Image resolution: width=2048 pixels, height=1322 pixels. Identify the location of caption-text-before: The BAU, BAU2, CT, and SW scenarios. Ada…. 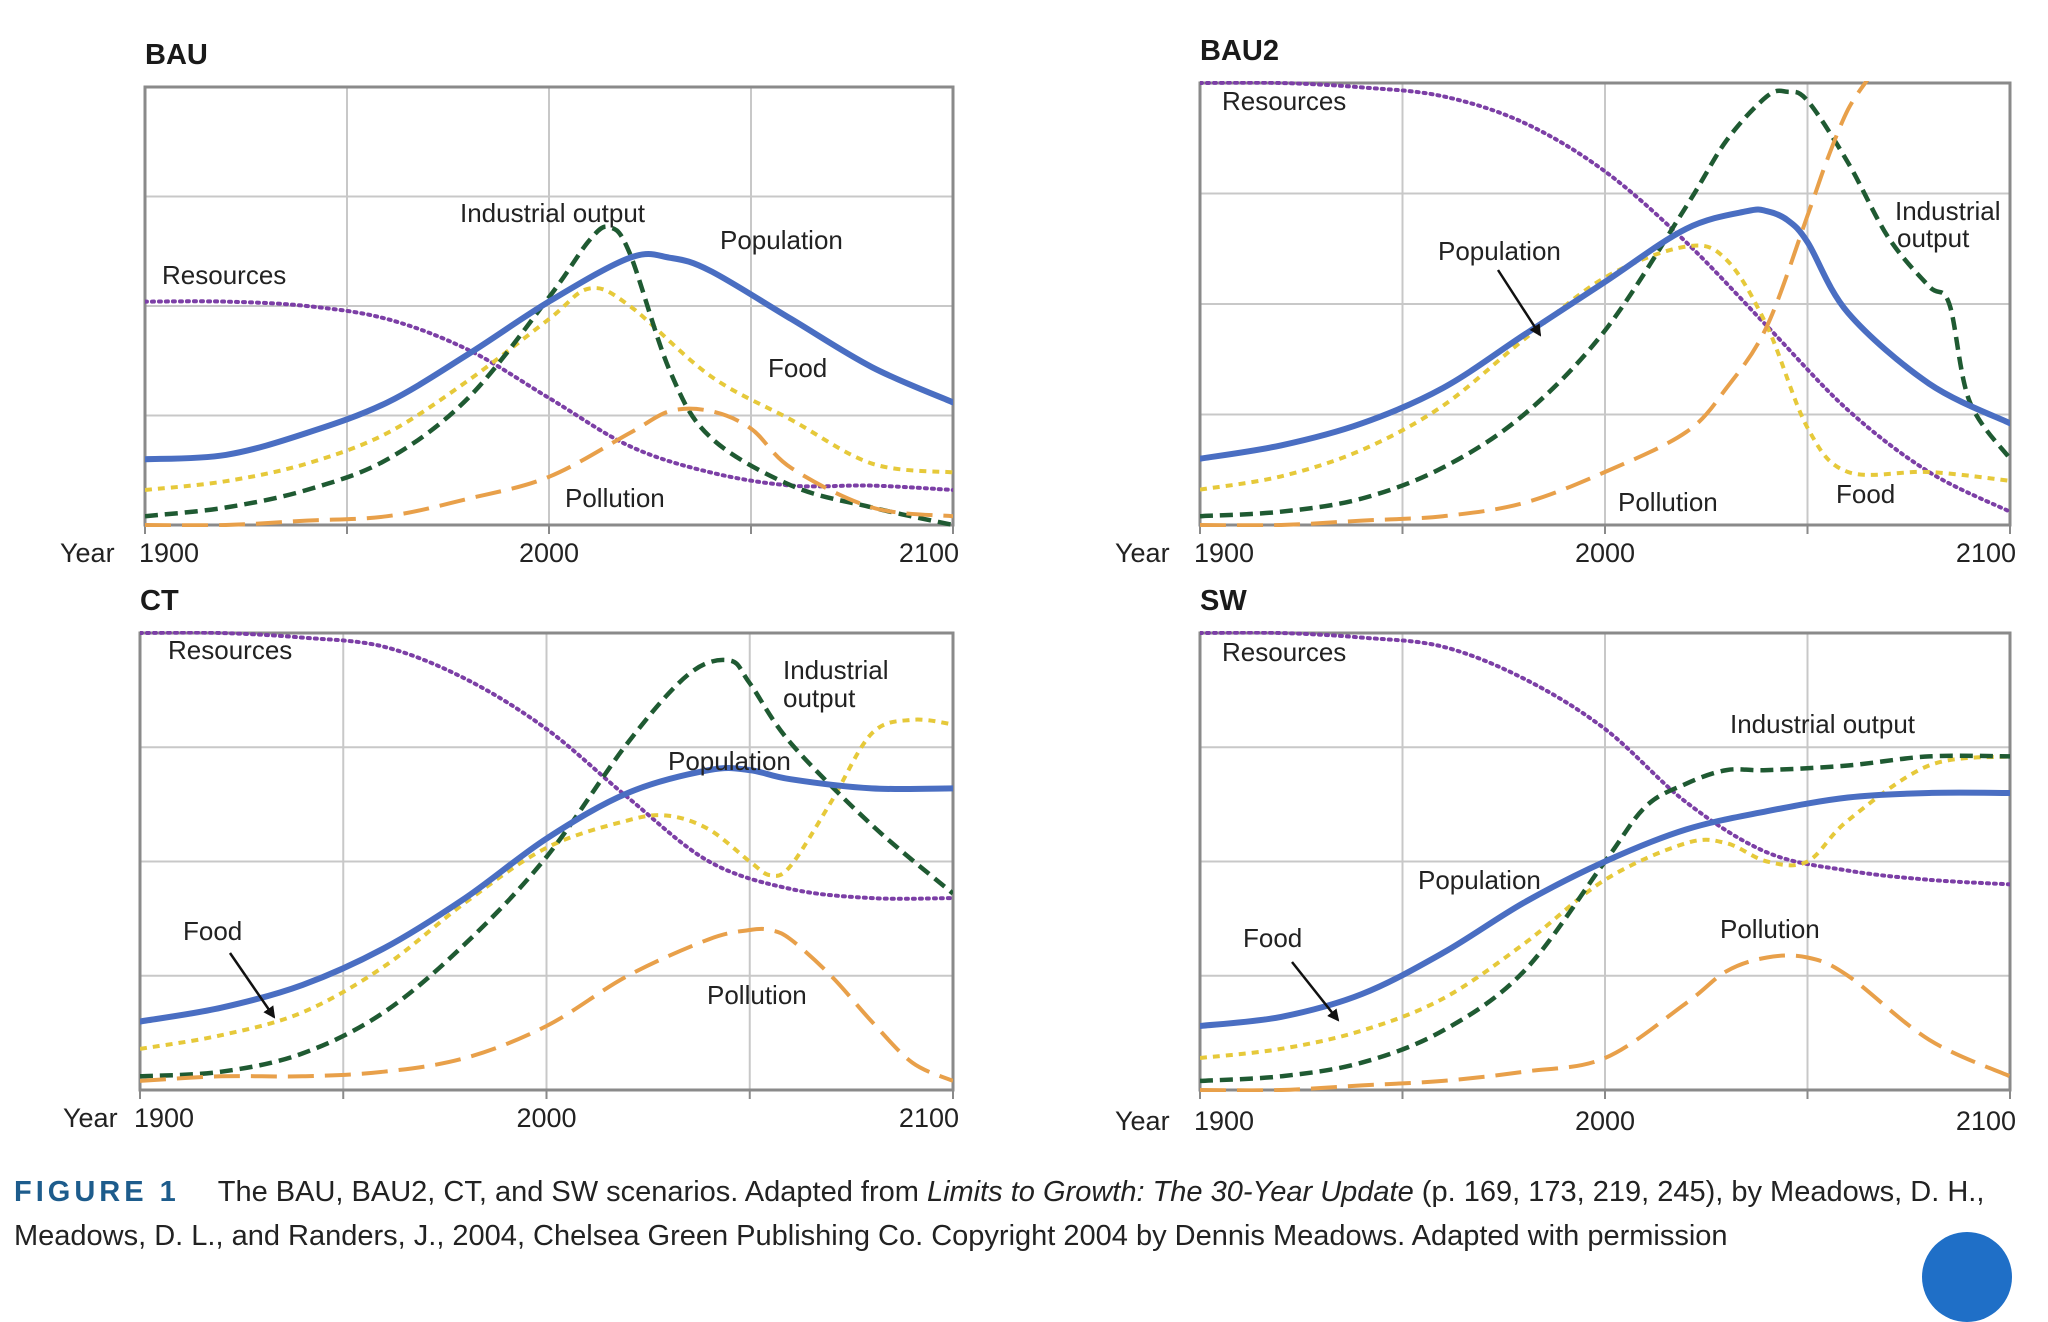
(572, 1192).